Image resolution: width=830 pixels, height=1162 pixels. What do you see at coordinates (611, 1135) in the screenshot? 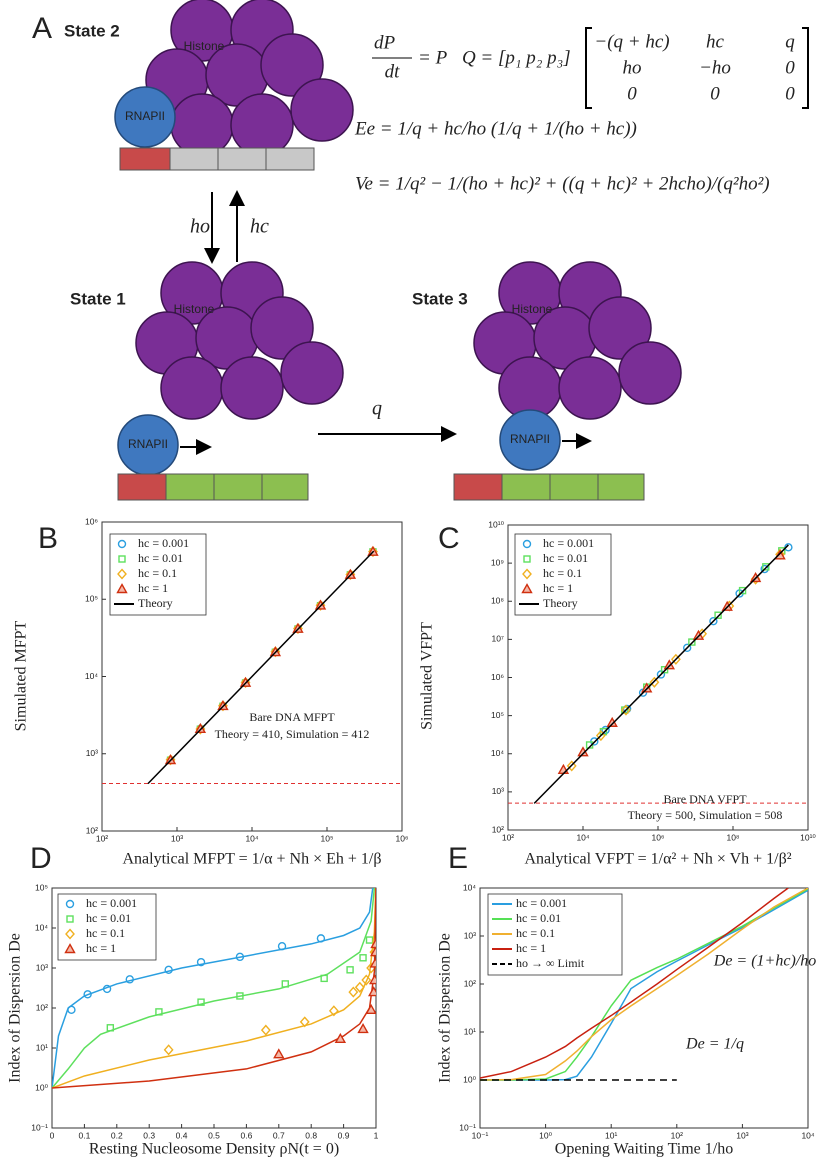
I see `x-tick-label: 10¹` at bounding box center [611, 1135].